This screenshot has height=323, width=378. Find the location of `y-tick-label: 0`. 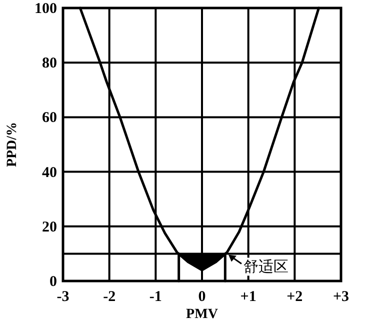

y-tick-label: 0 is located at coordinates (53, 282).